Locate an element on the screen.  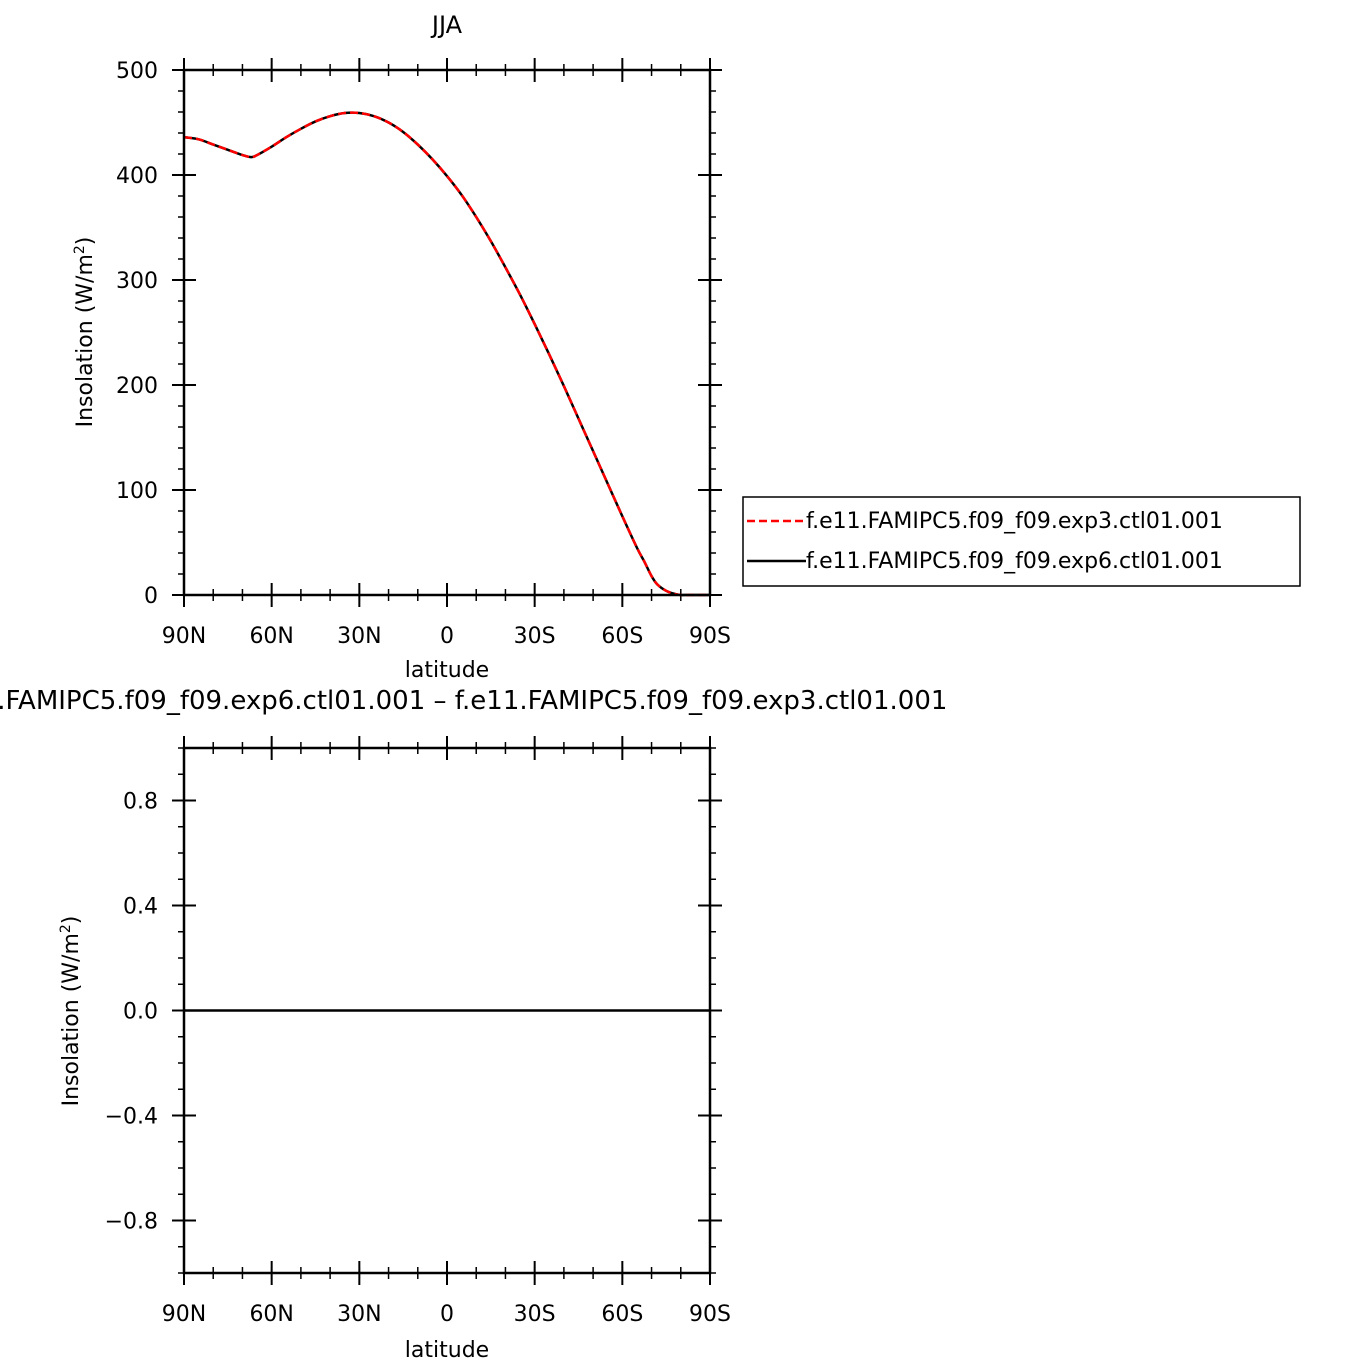
top-y-tick-label: 300 is located at coordinates (137, 281).